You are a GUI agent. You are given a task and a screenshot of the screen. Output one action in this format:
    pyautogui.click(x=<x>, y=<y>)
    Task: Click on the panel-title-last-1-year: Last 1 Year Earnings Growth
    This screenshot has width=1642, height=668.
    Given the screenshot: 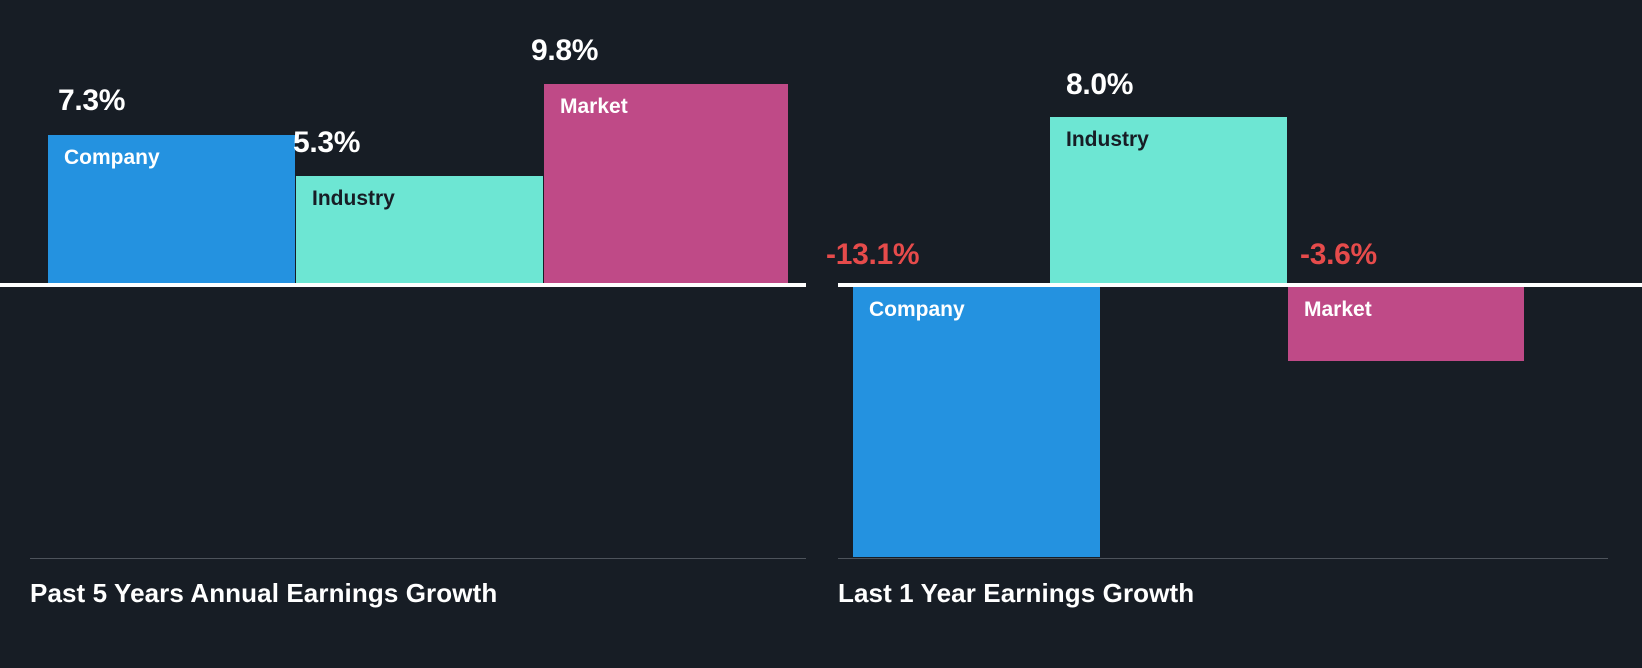 What is the action you would take?
    pyautogui.click(x=1016, y=593)
    